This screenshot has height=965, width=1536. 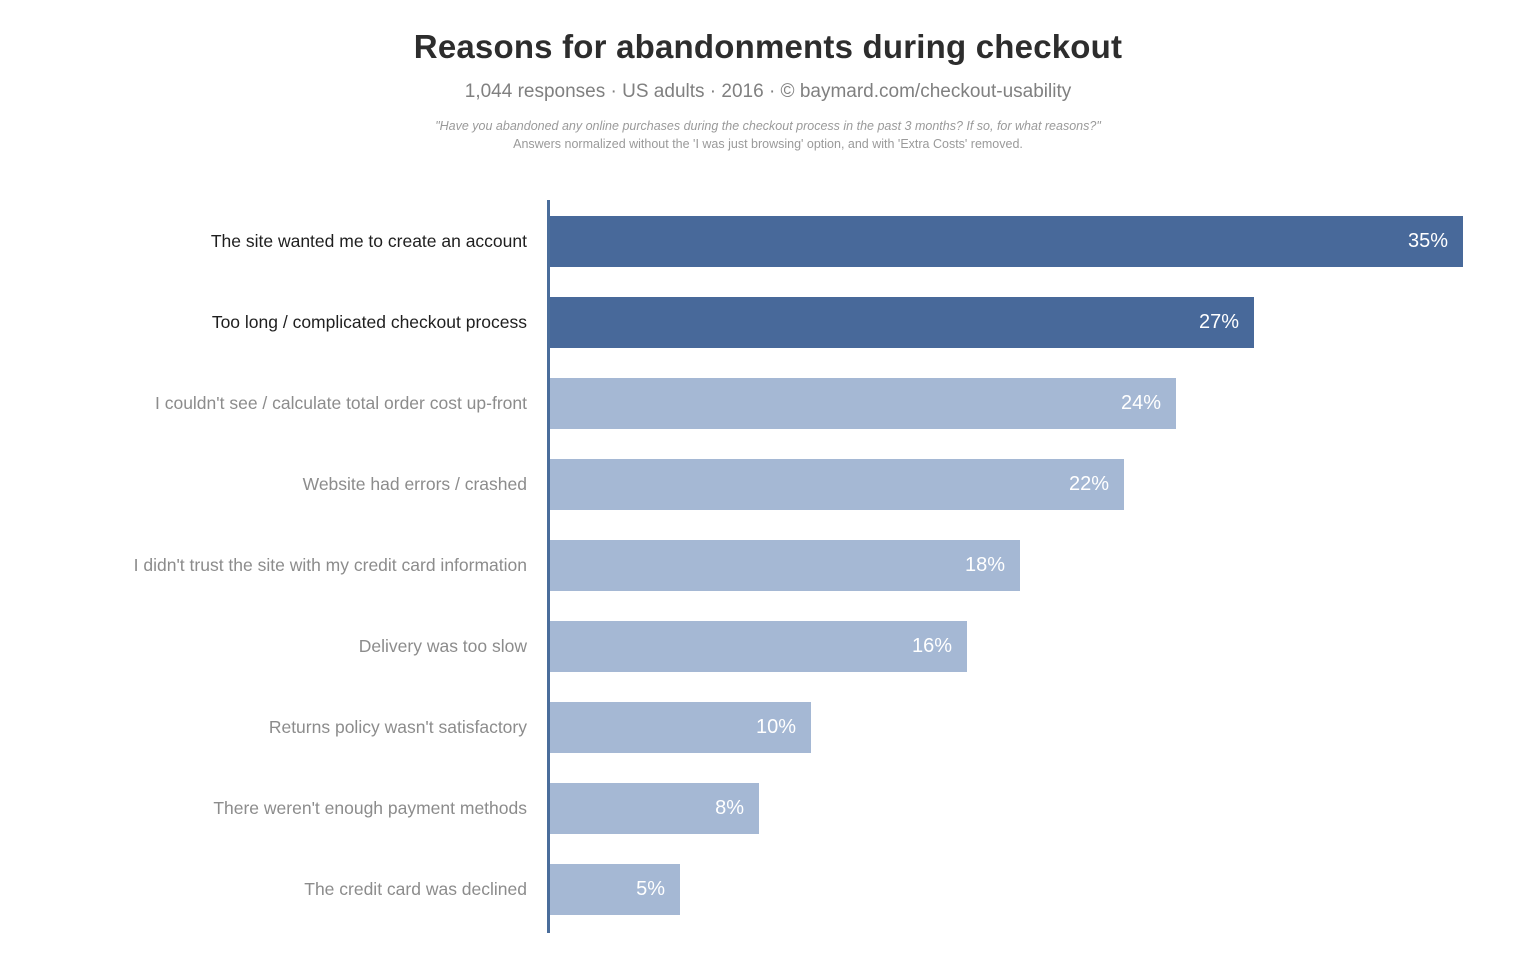 What do you see at coordinates (768, 808) in the screenshot?
I see `chart-row: There weren't enough payment methods 8%` at bounding box center [768, 808].